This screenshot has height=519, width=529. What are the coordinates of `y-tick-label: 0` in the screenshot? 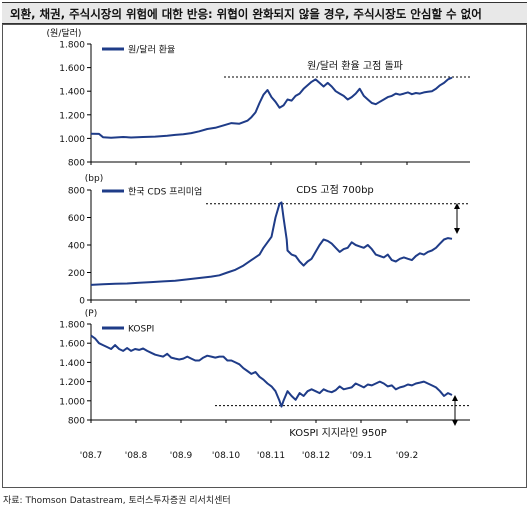 It's located at (82, 302).